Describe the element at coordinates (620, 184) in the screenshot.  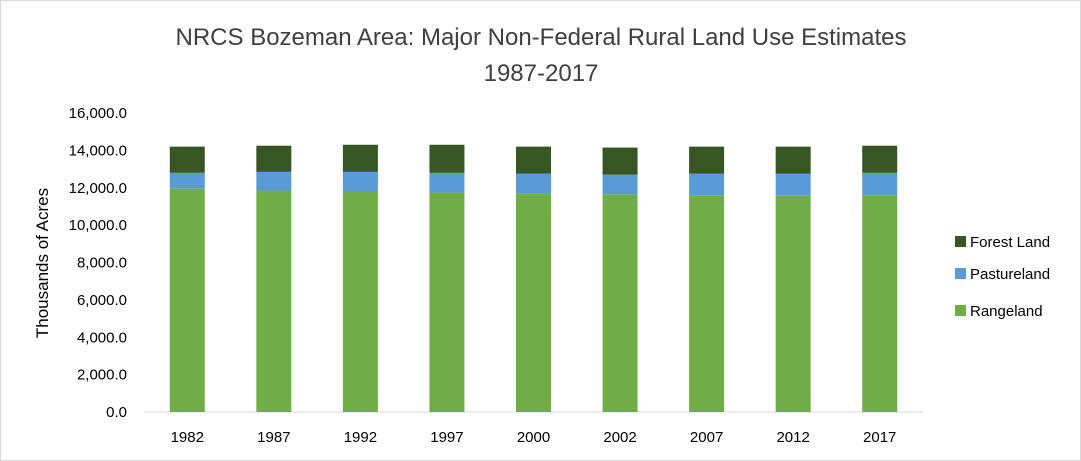
I see `bar-pastureland-2002` at that location.